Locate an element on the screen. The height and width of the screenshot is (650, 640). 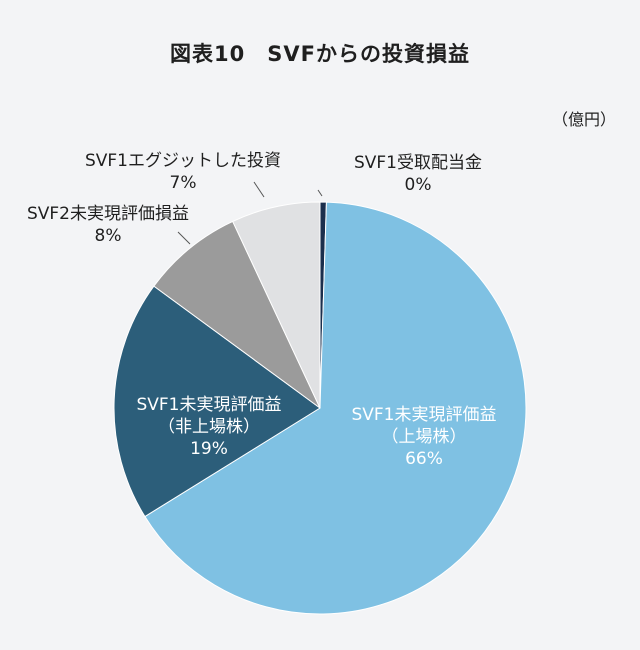
slice-label-2: SVF1未実現評価益 is located at coordinates (208, 405).